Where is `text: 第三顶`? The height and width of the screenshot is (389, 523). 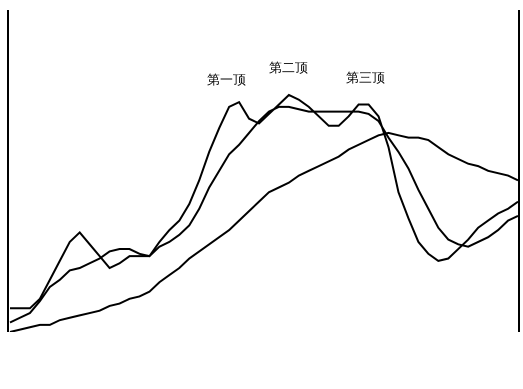 text: 第三顶 is located at coordinates (365, 78).